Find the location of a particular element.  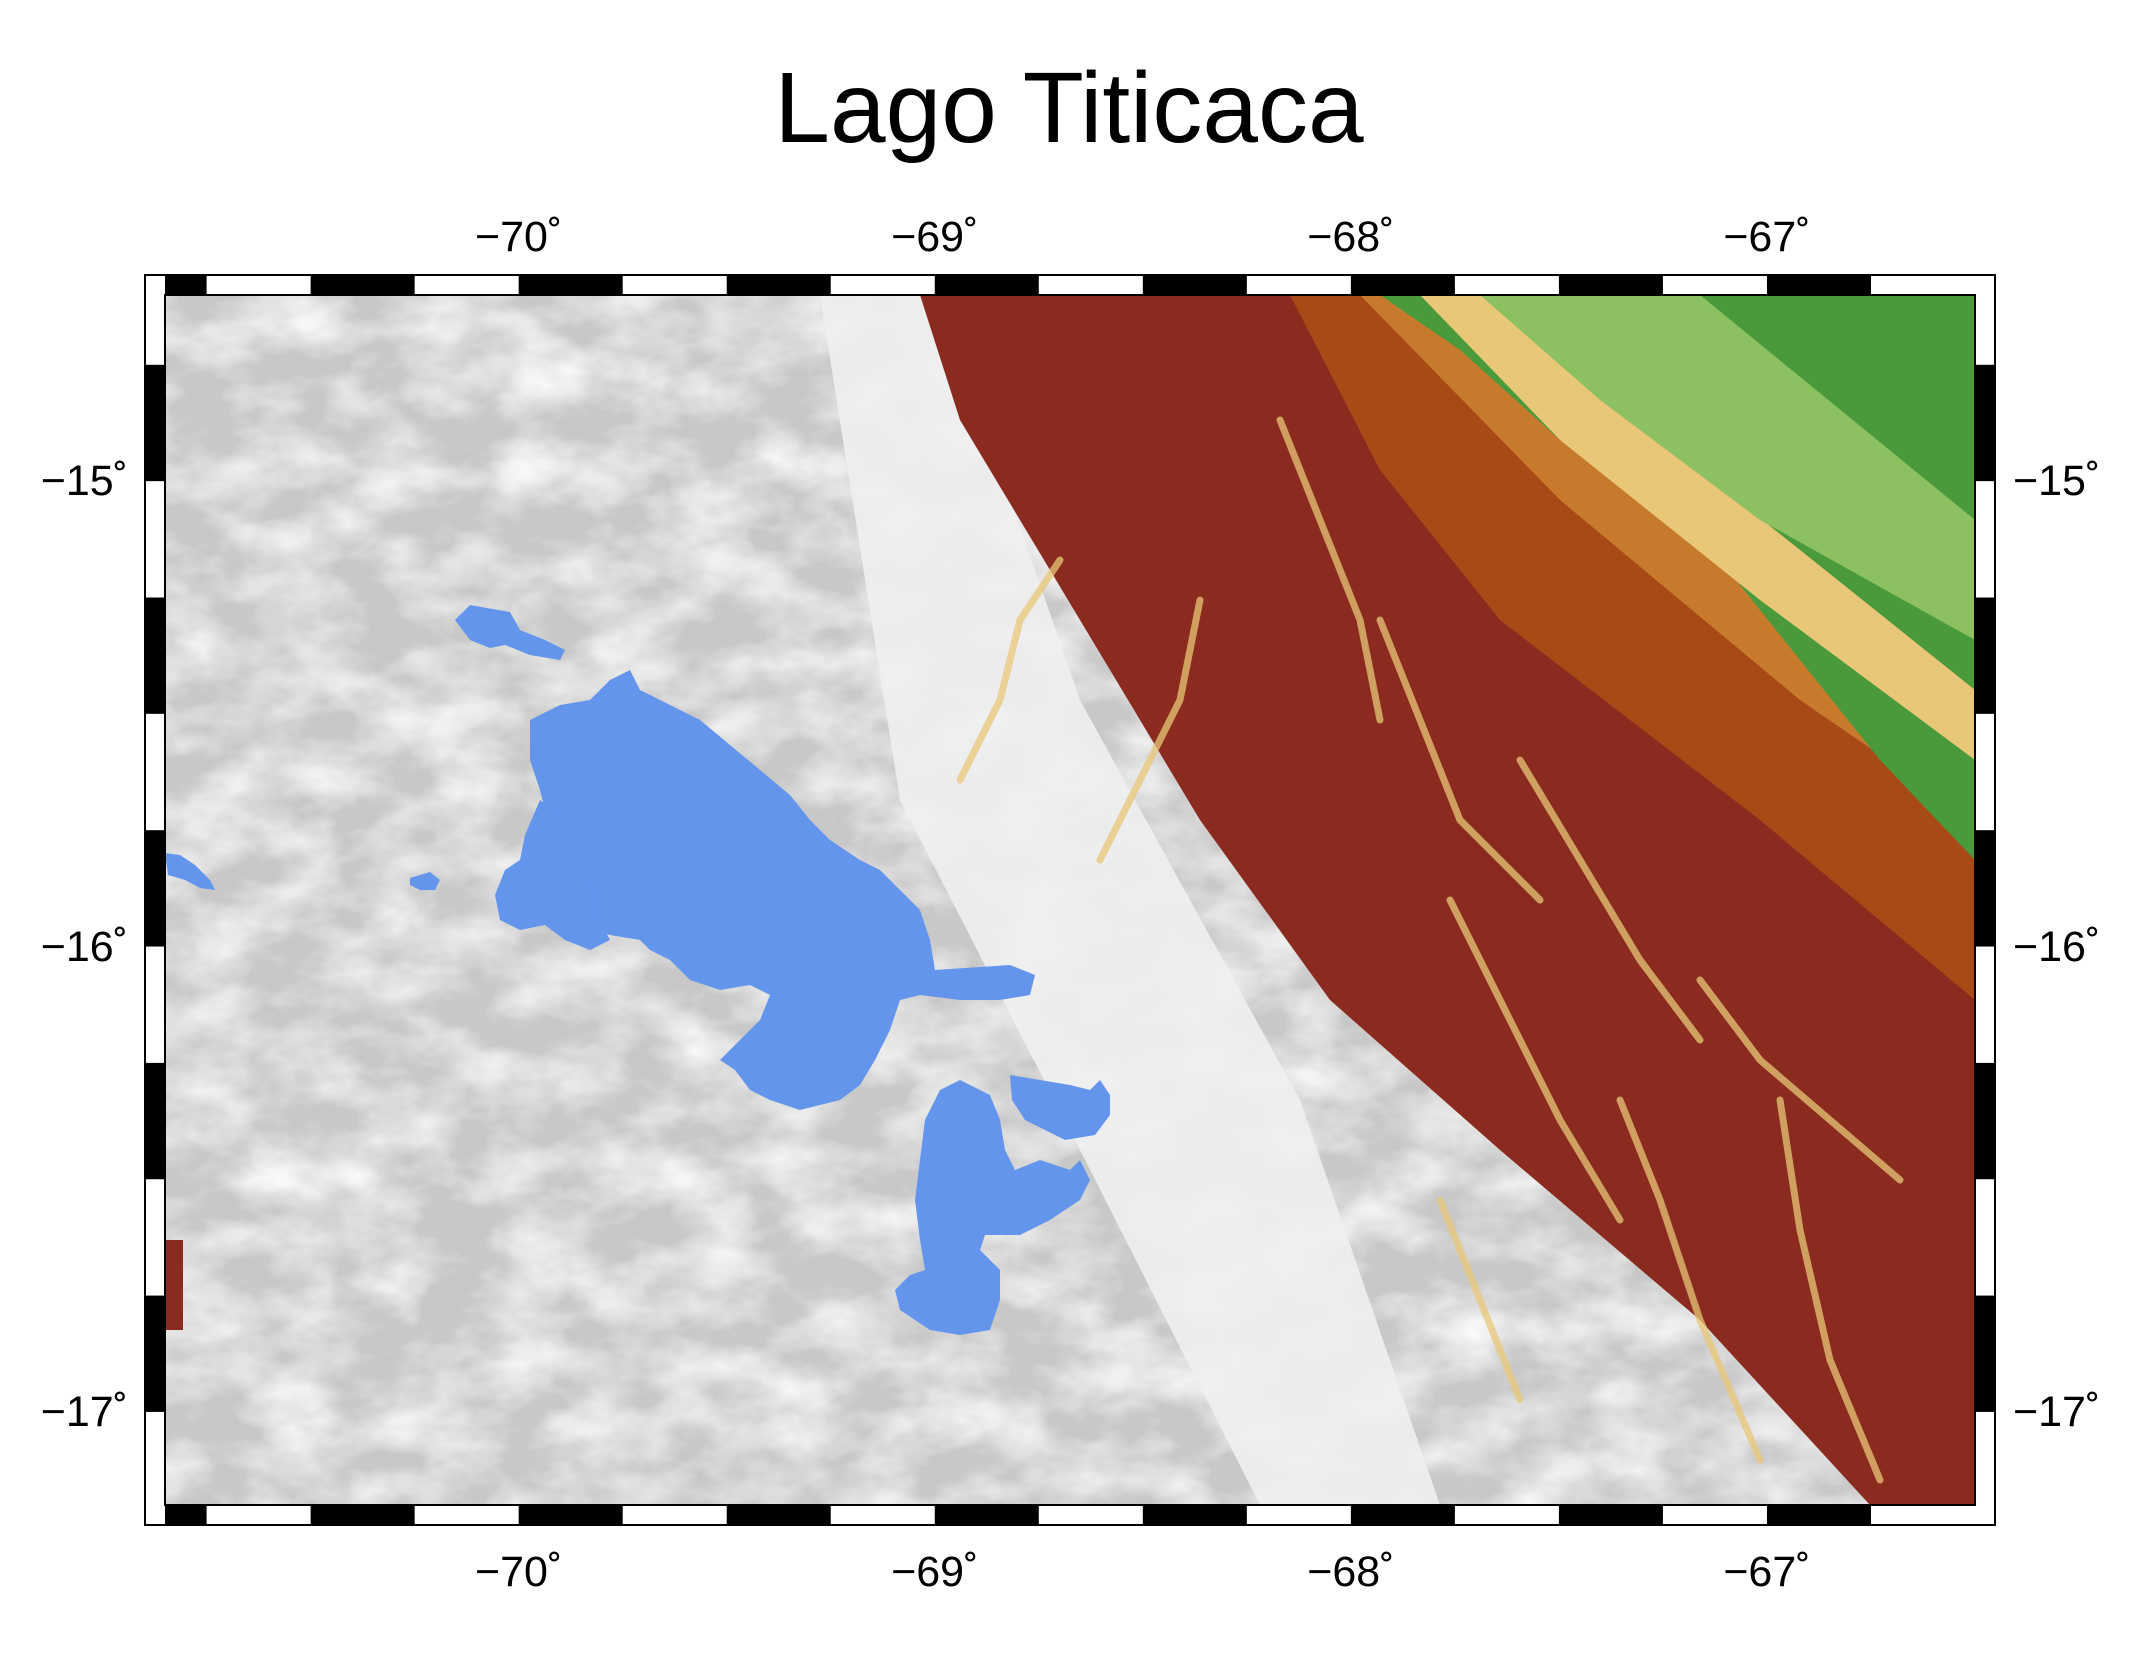

lat-label-right: −17˚ is located at coordinates (2057, 1411).